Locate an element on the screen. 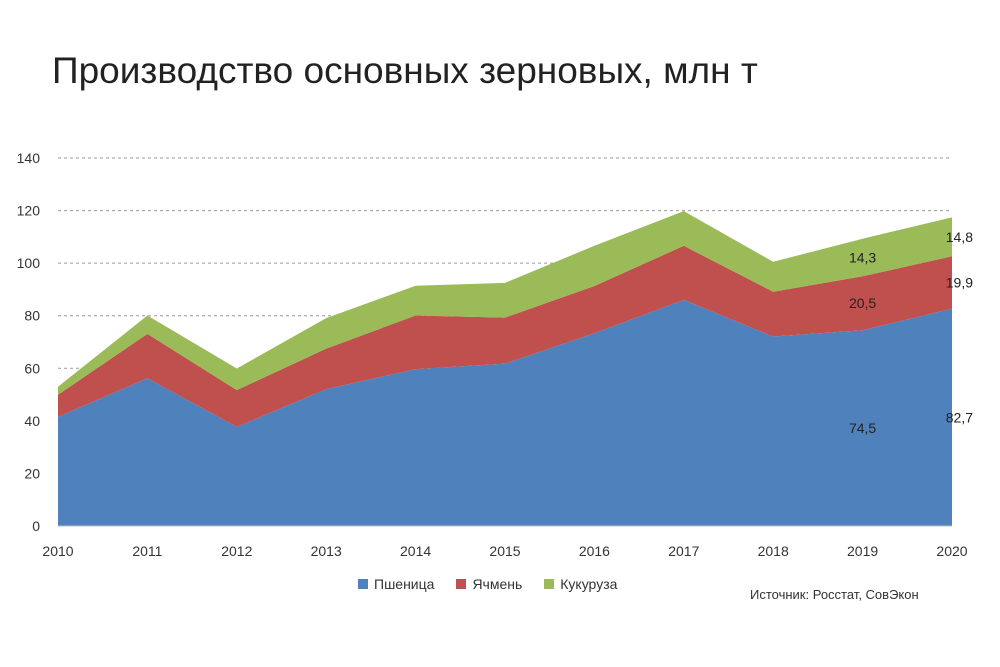 The height and width of the screenshot is (667, 1000). data-label: 14,3 is located at coordinates (862, 257).